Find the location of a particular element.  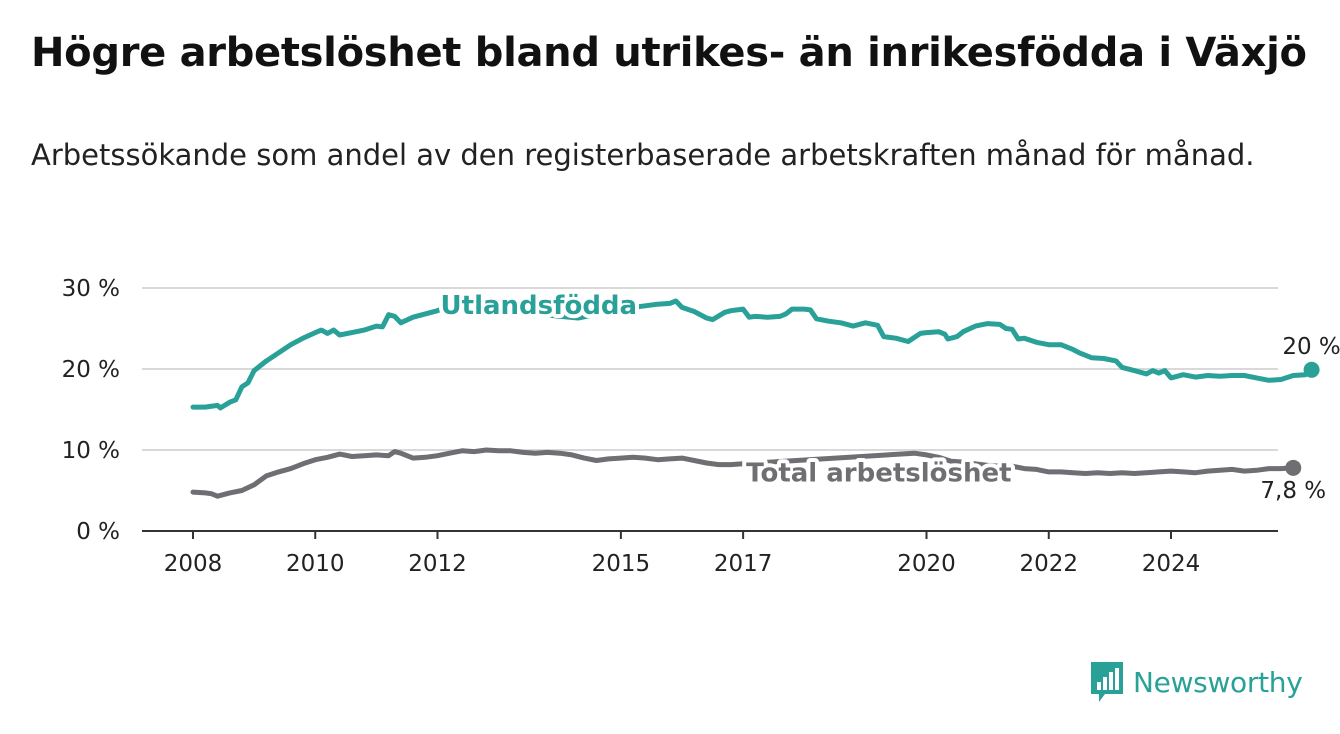

series-end-label: 20 % is located at coordinates (1311, 347).